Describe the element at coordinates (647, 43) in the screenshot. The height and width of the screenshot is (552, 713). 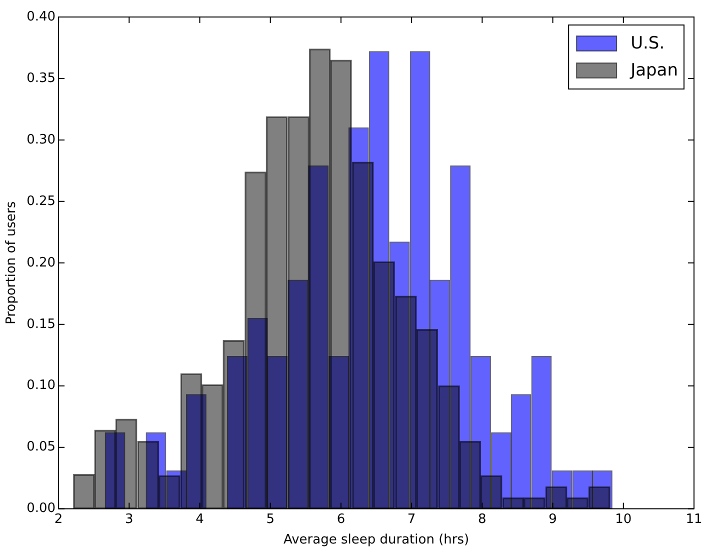
I see `legend-label: U.S.` at that location.